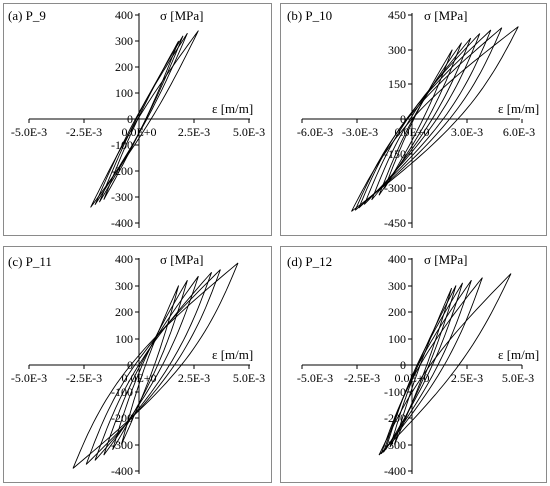  What do you see at coordinates (397, 15) in the screenshot?
I see `panel-b-ytick-label: 450` at bounding box center [397, 15].